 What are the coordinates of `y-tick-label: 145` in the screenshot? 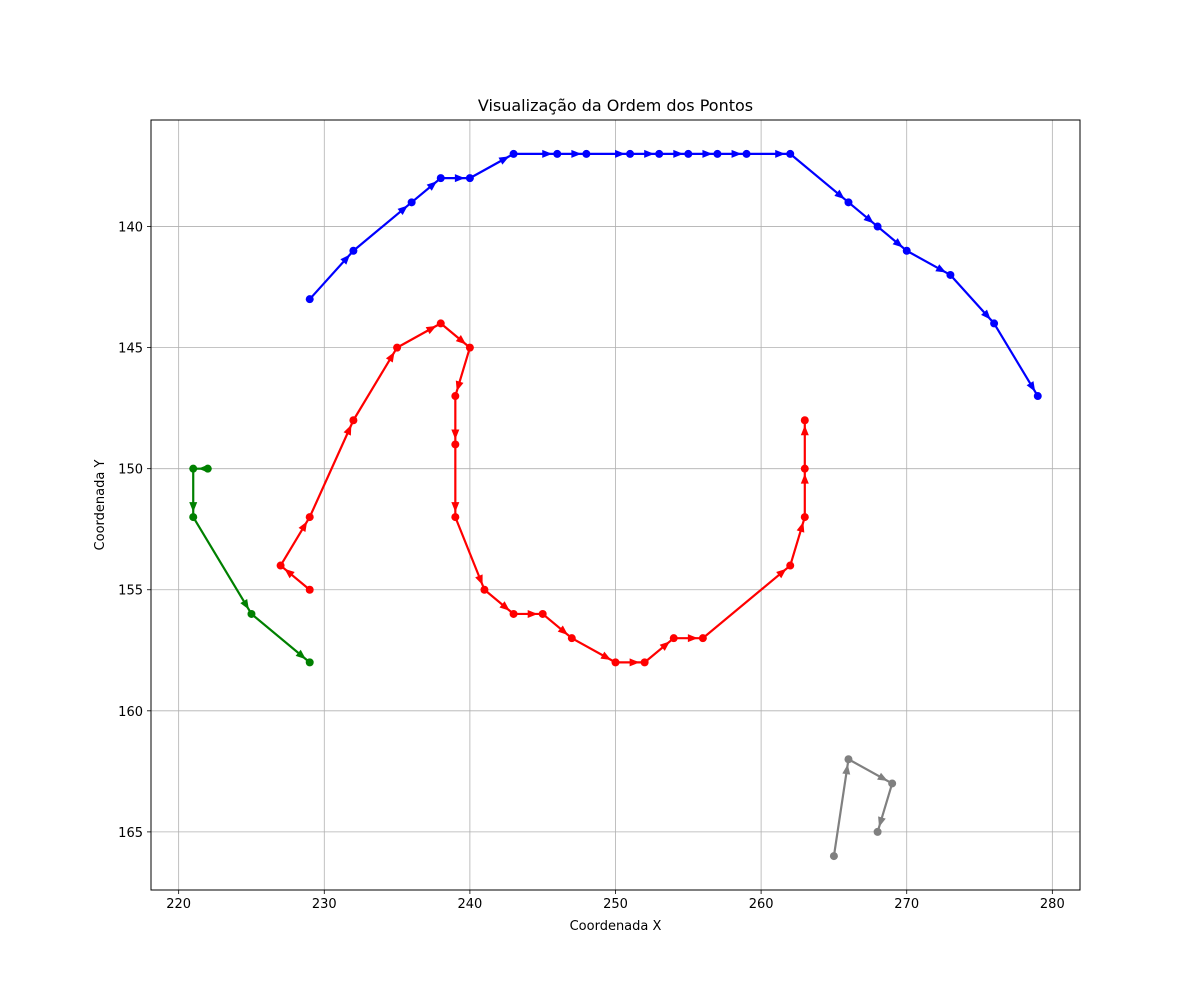 It's located at (130, 349).